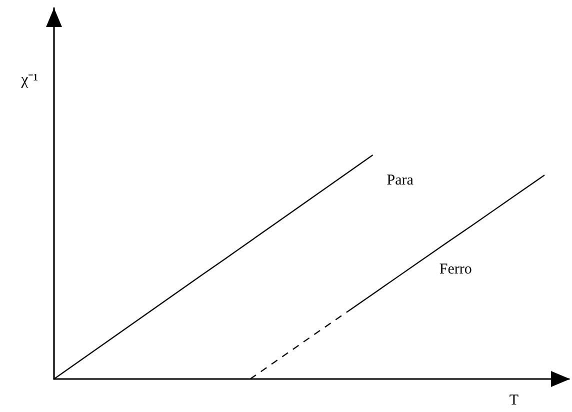  I want to click on series-label: Para, so click(400, 180).